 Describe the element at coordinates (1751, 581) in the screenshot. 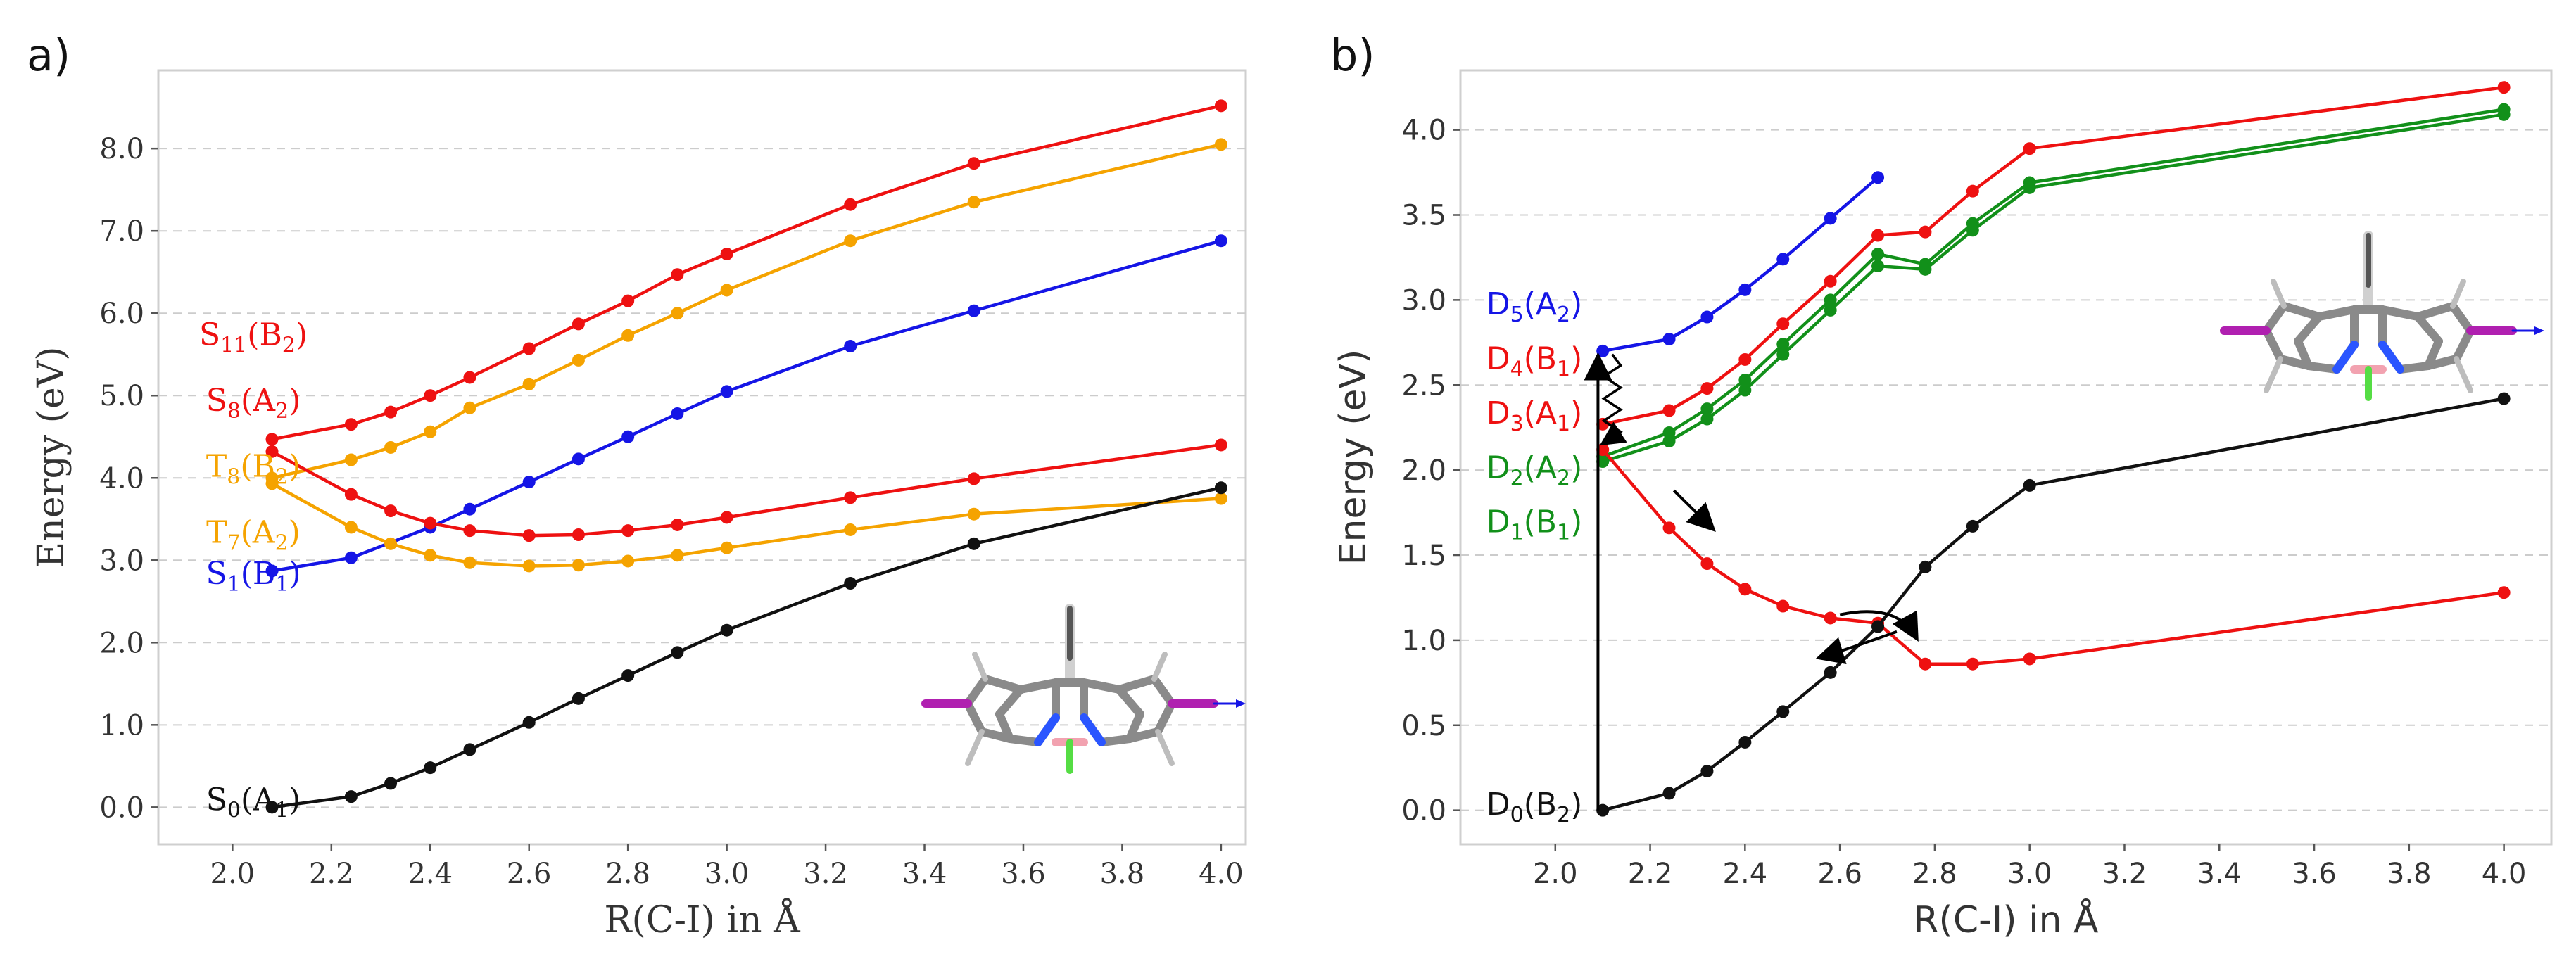

I see `transition-arrows` at that location.